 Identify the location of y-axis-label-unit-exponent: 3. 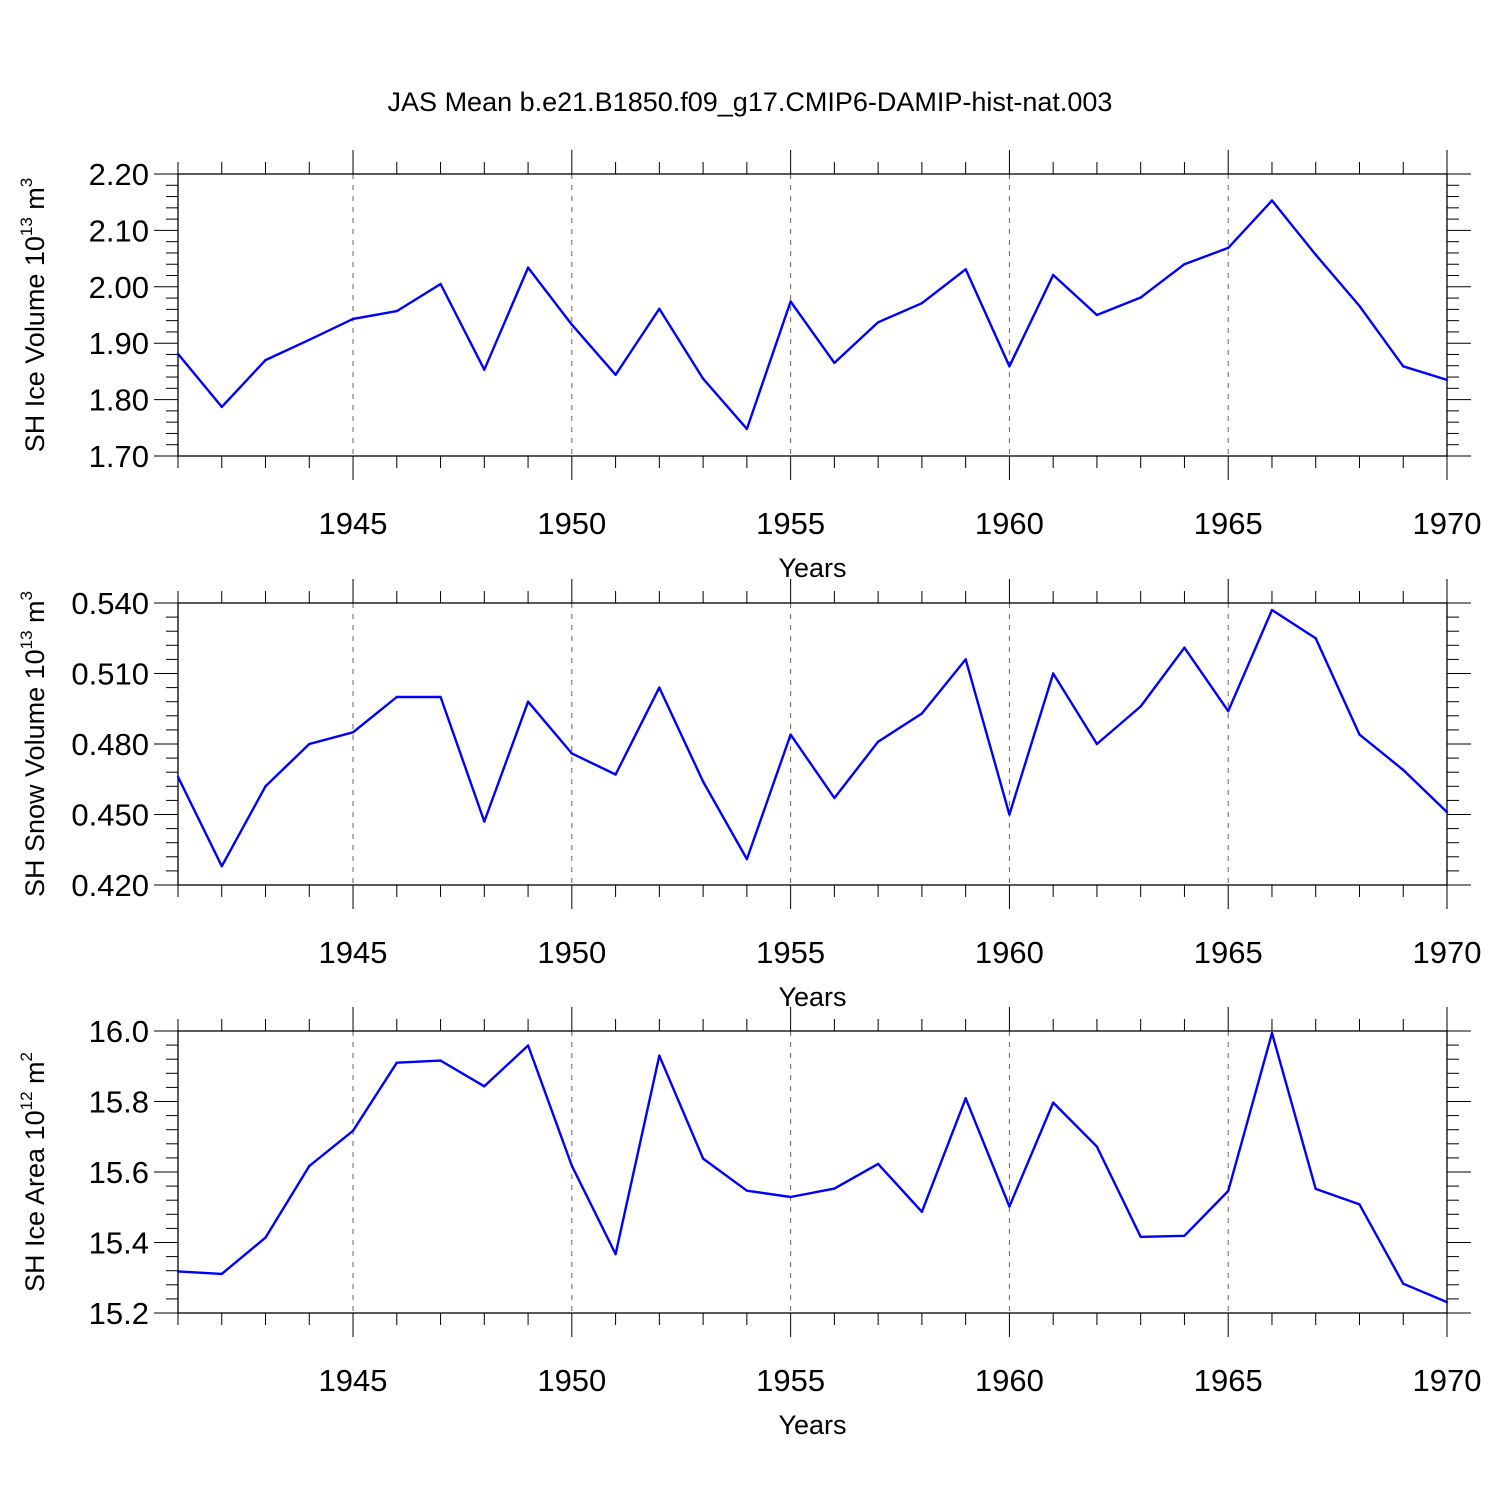
(26, 595).